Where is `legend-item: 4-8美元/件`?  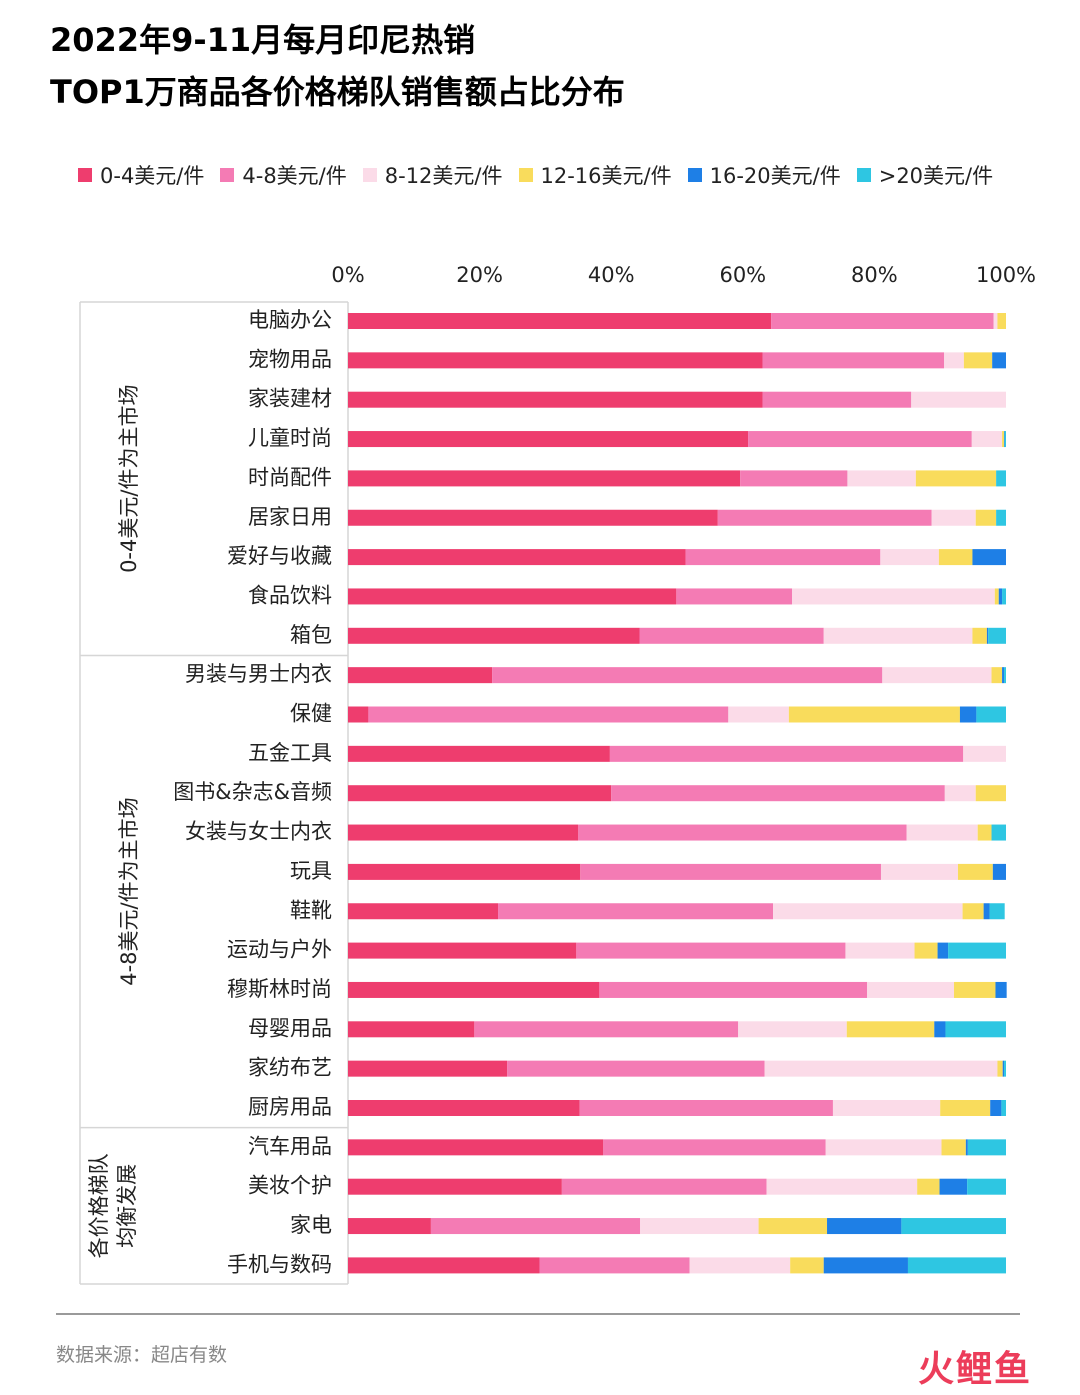 legend-item: 4-8美元/件 is located at coordinates (283, 175).